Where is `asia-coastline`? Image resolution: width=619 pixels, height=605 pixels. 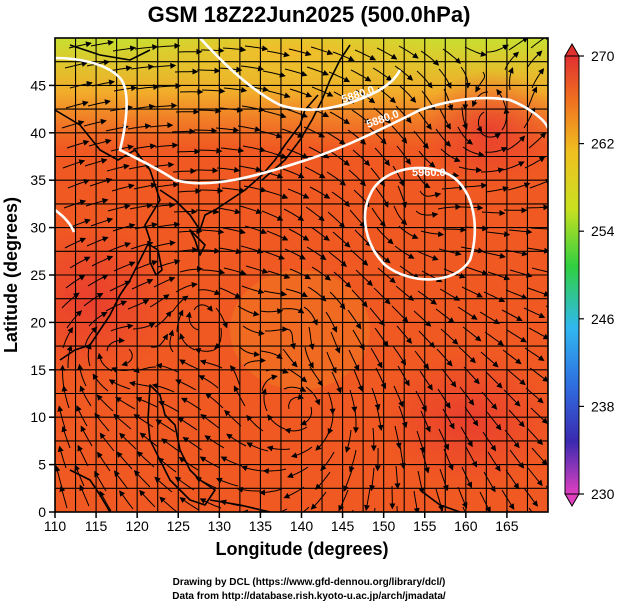 asia-coastline is located at coordinates (108, 235).